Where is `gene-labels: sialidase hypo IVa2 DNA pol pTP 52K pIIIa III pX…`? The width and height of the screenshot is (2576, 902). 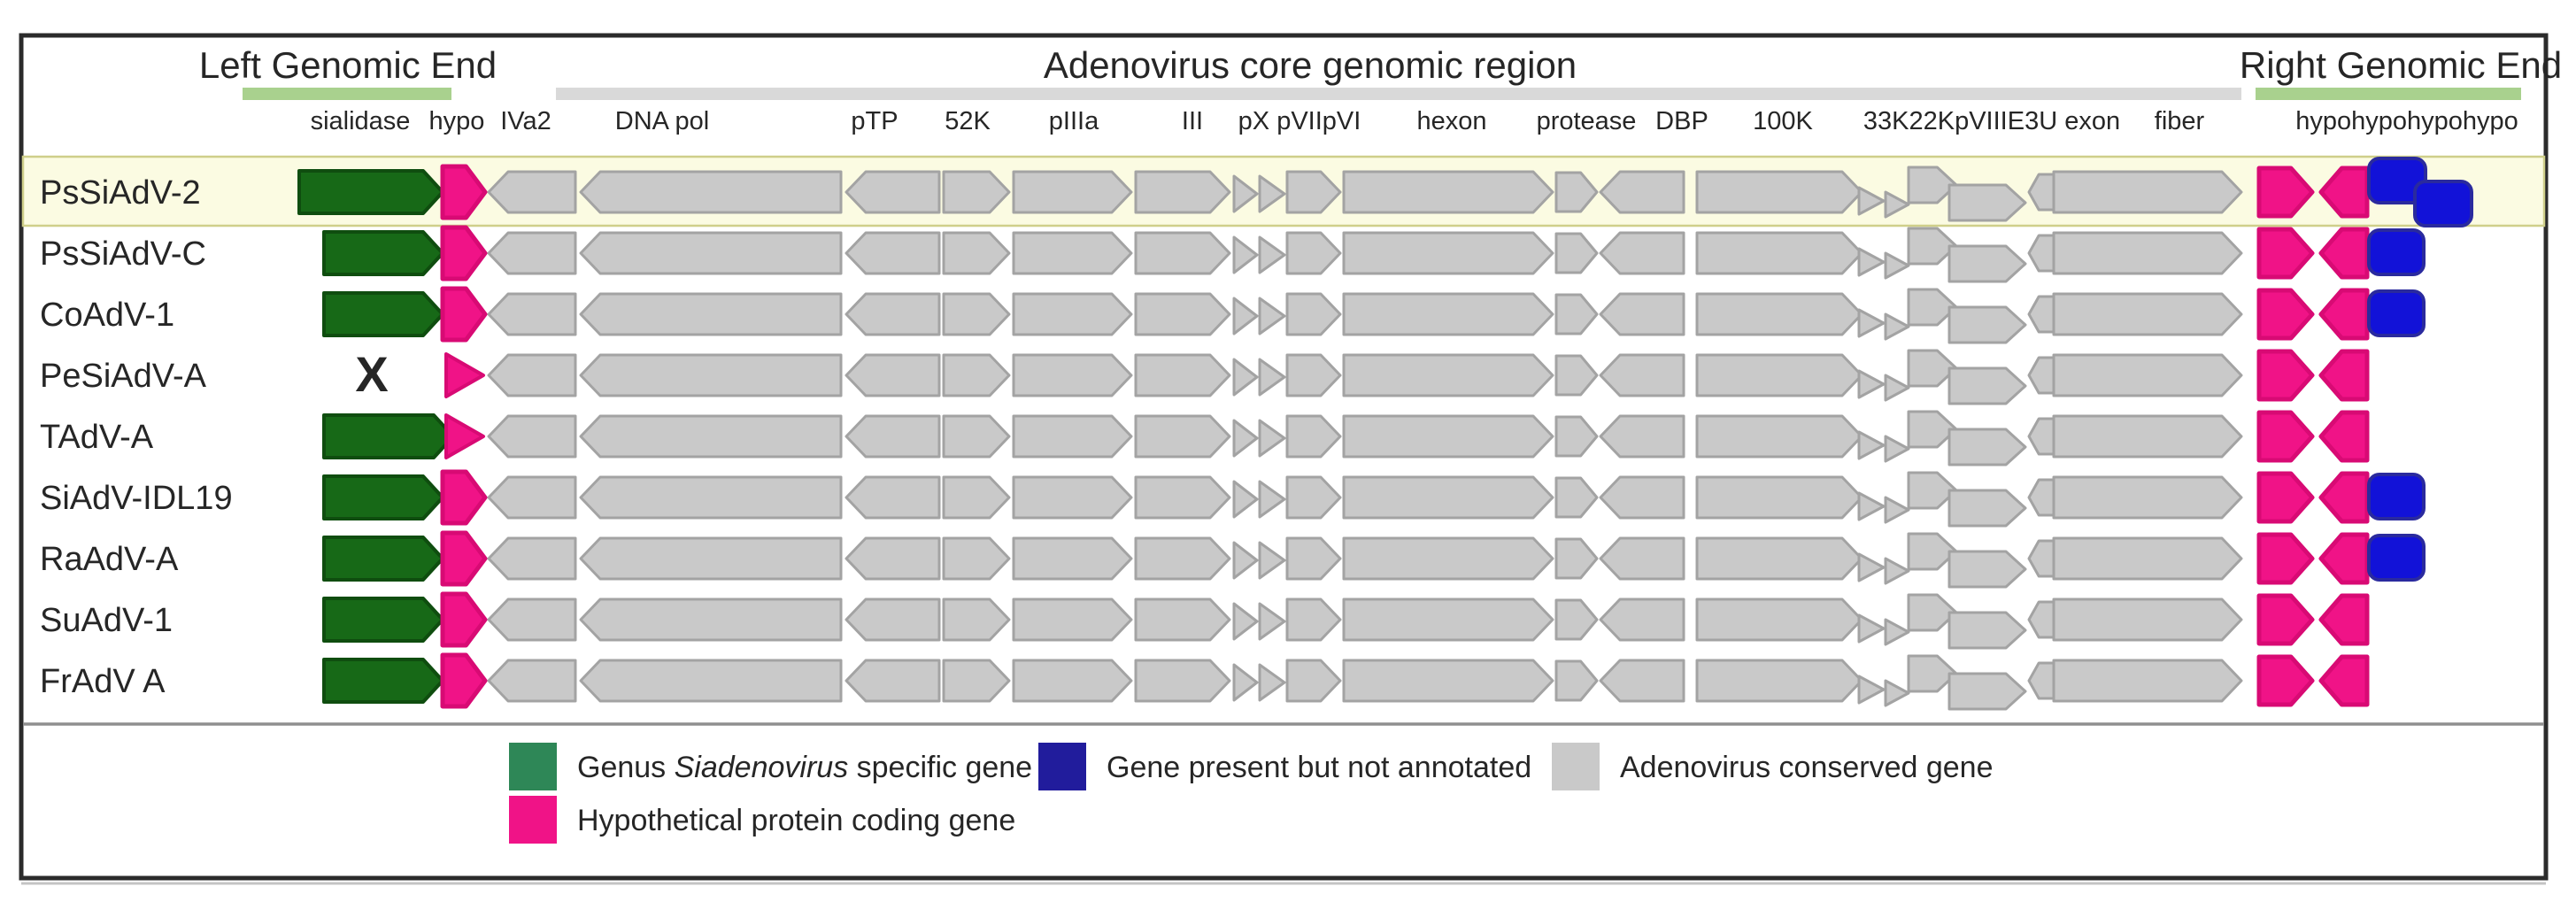
gene-labels: sialidase hypo IVa2 DNA pol pTP 52K pIIIa III pX… is located at coordinates (1414, 121).